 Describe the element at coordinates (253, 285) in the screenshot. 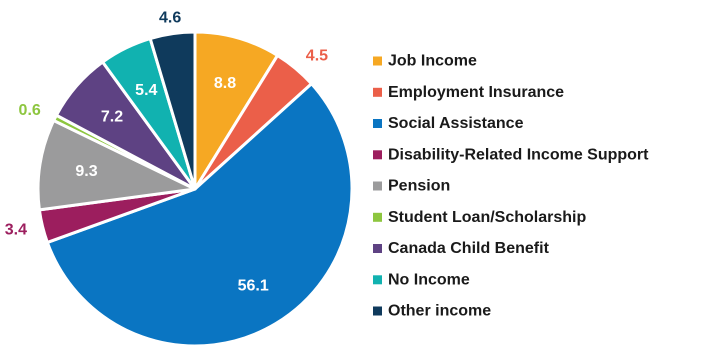

I see `value-label-social-assistance: 56.1` at that location.